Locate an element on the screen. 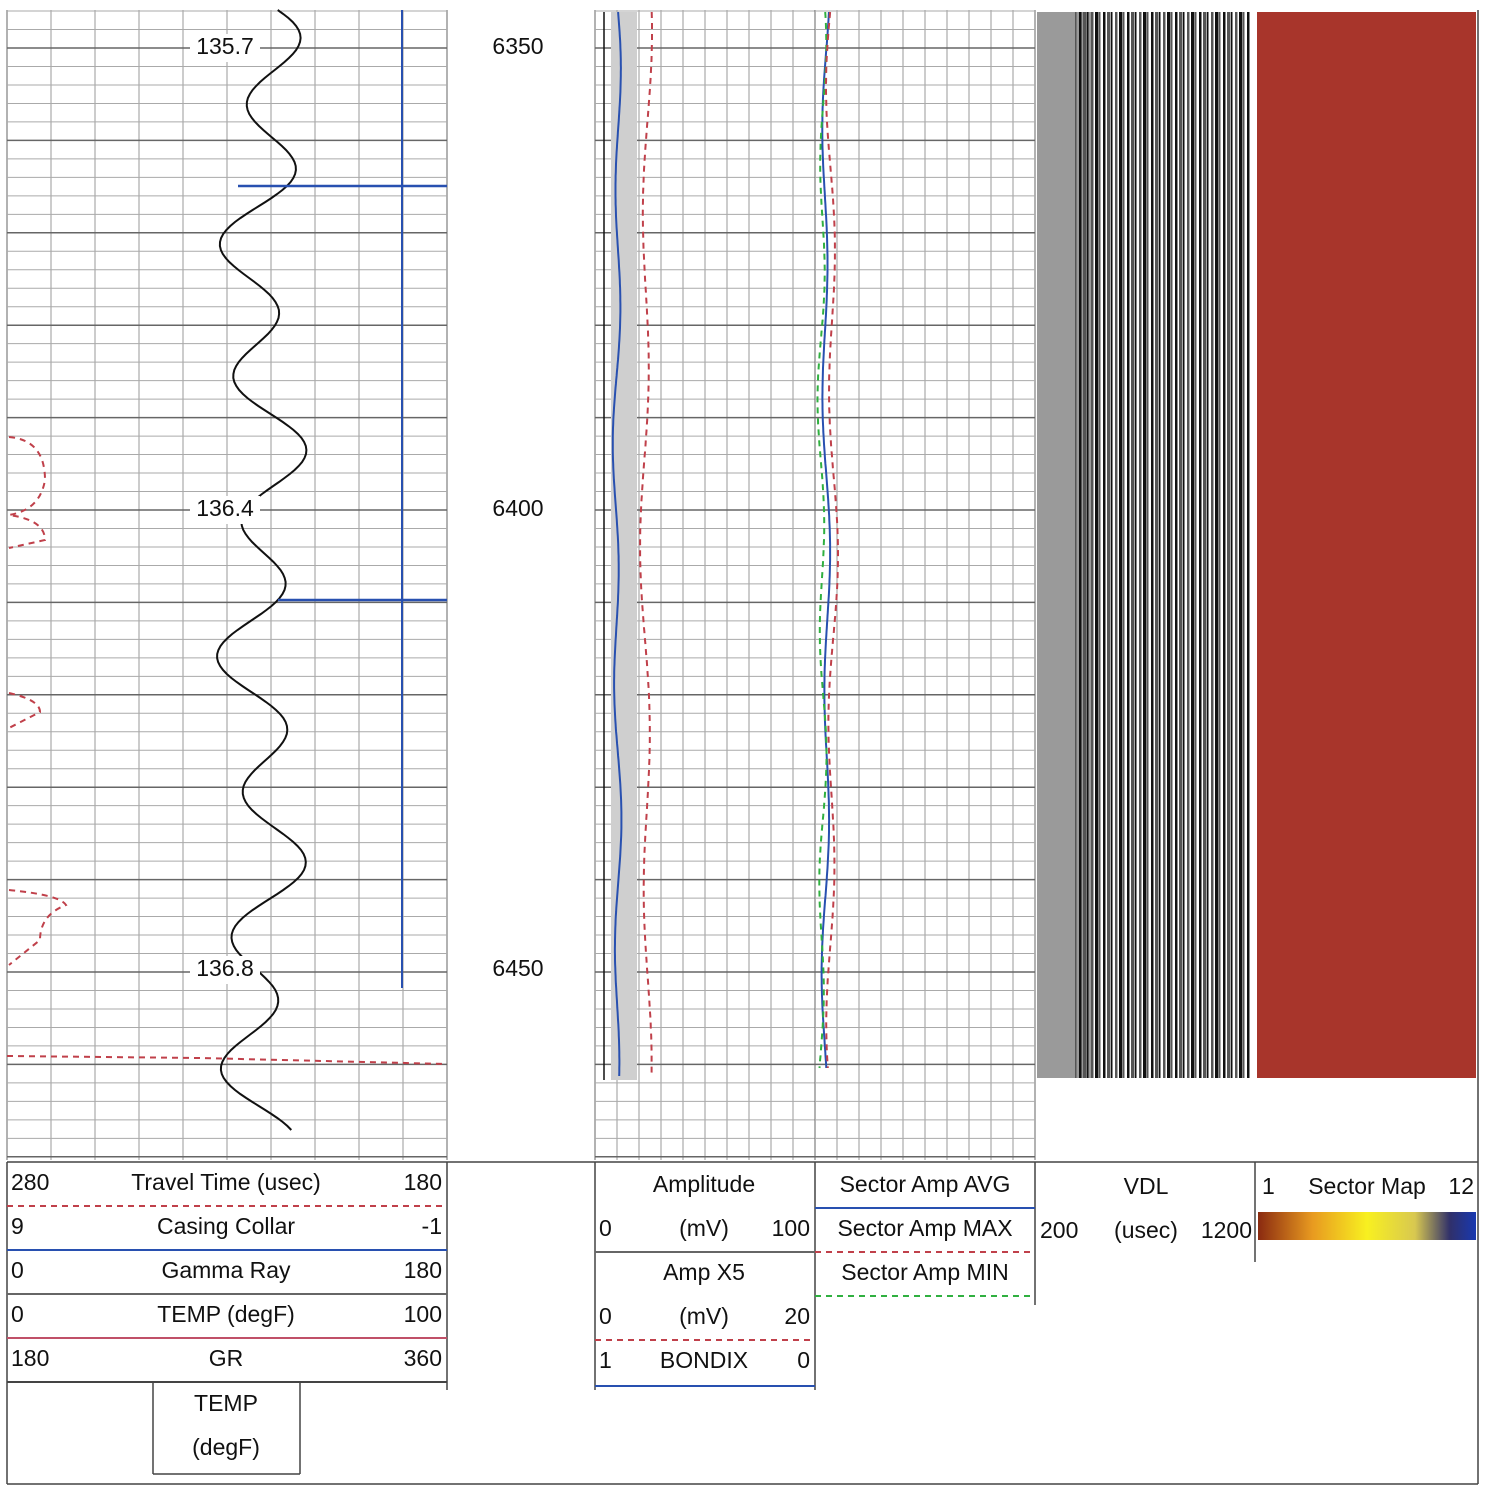 The height and width of the screenshot is (1487, 1486). curve-name: Travel Time (usec) is located at coordinates (226, 1182).